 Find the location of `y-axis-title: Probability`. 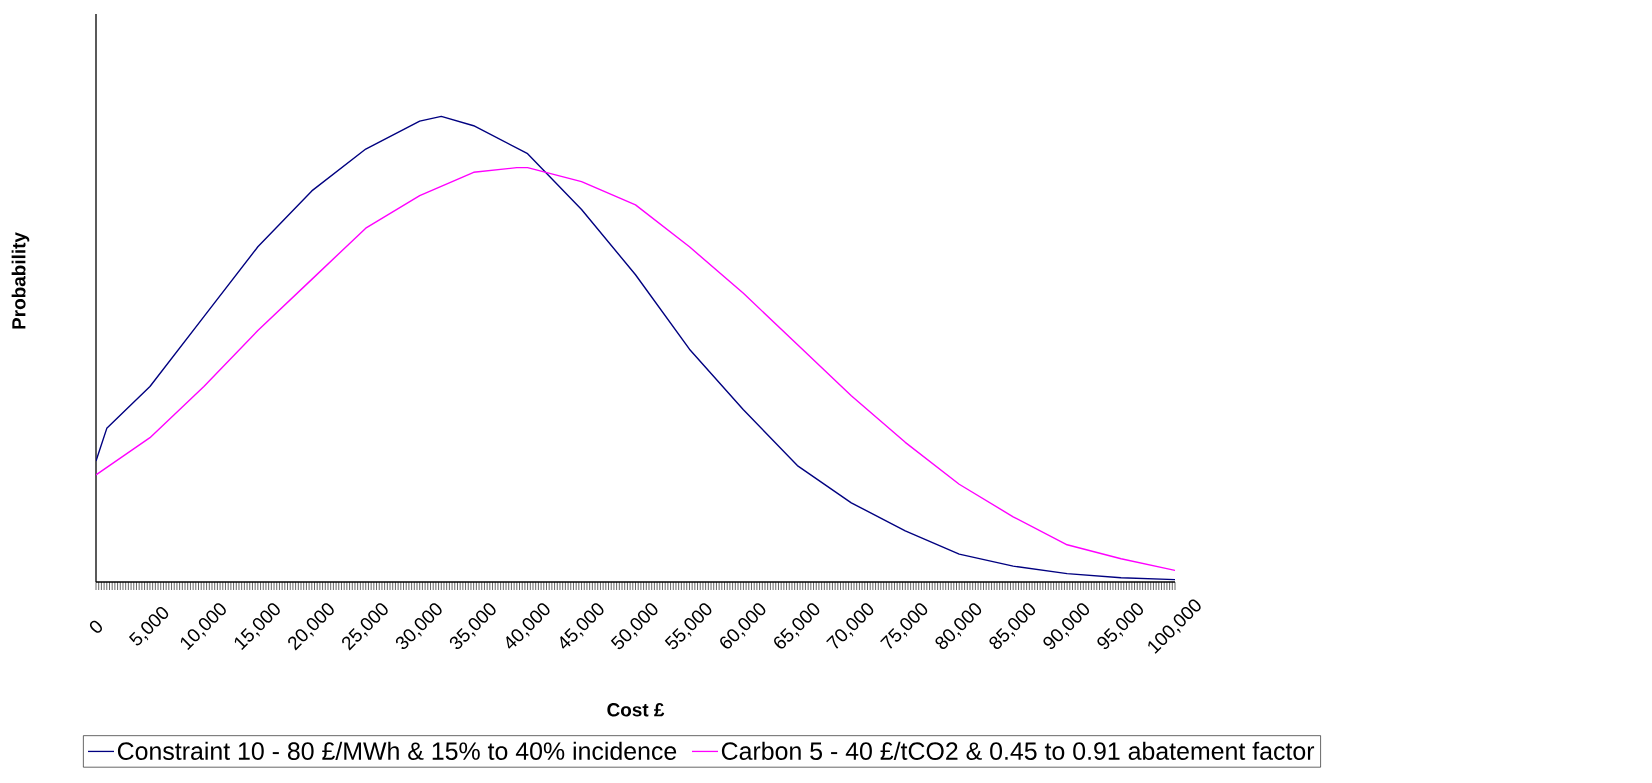

y-axis-title: Probability is located at coordinates (20, 280).